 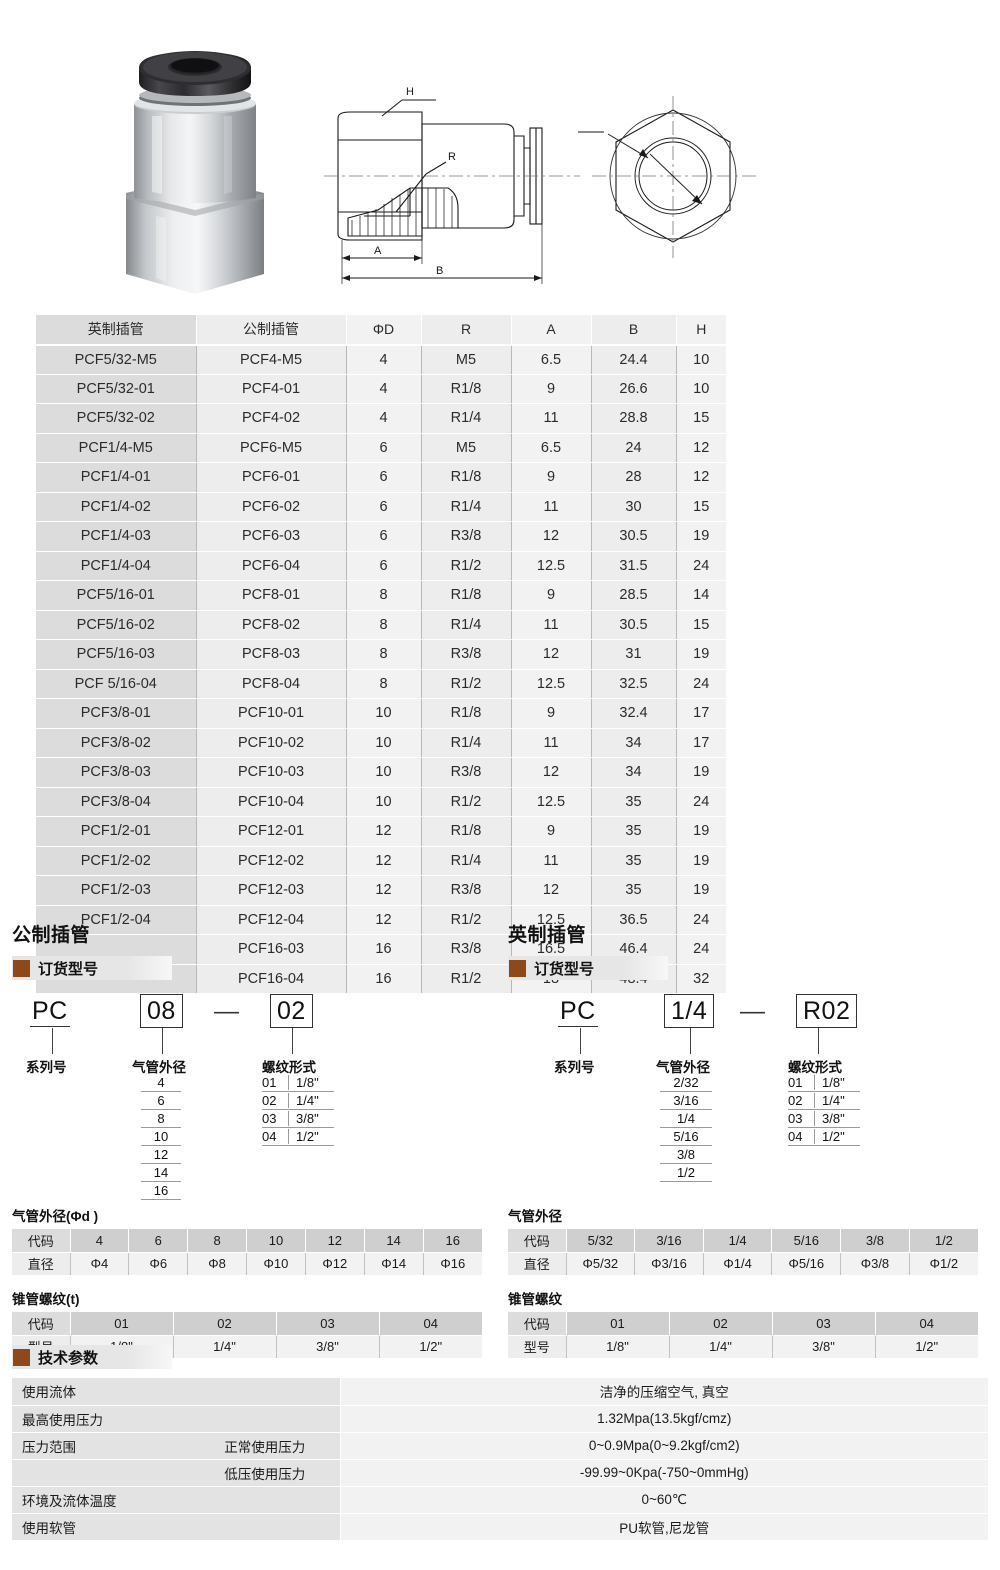 I want to click on list-item: 03 3/8", so click(x=824, y=1119).